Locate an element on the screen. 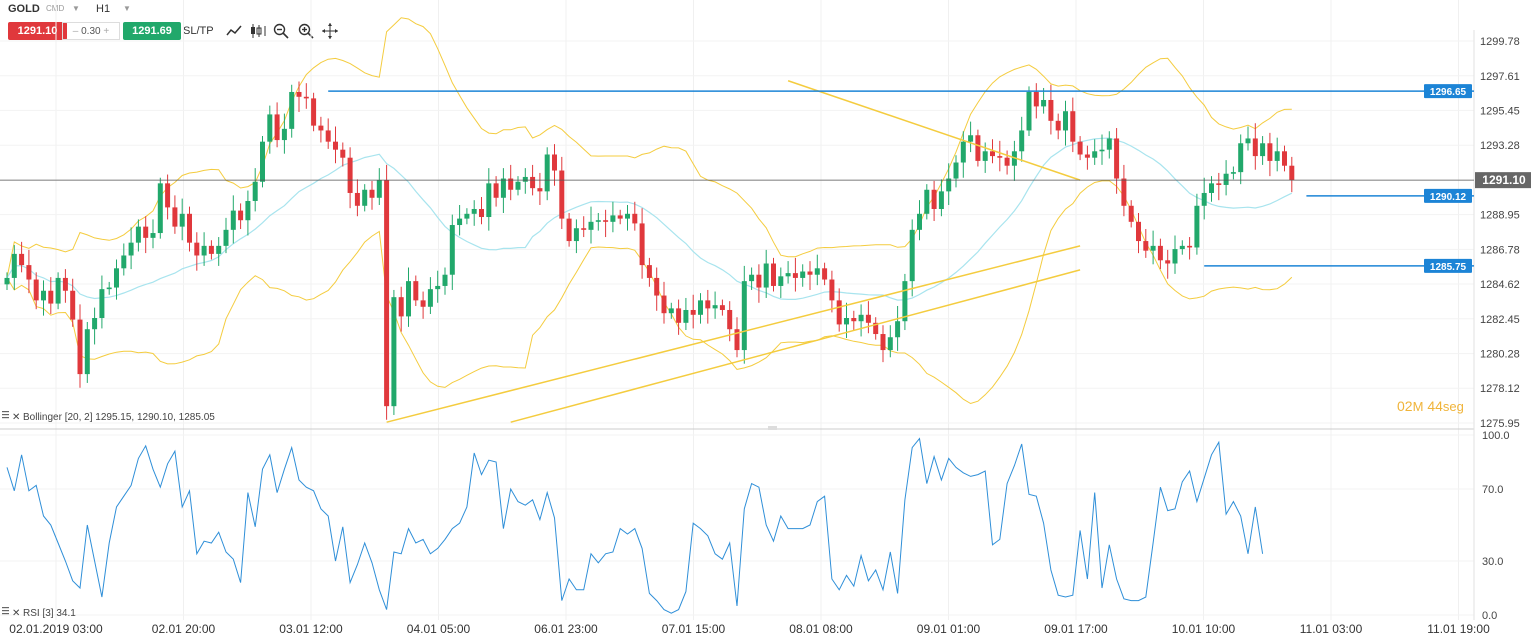 The width and height of the screenshot is (1539, 637). spread-stepper: – 0.30 + is located at coordinates (91, 31).